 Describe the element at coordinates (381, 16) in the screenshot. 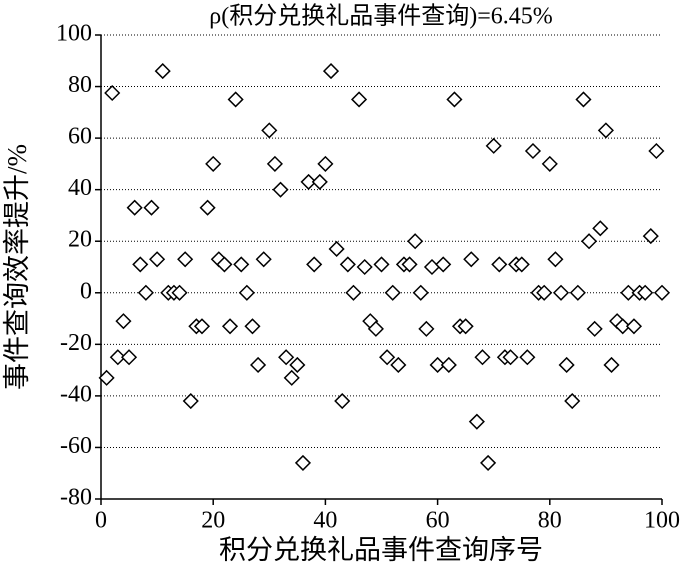

I see `chart-title: ρ(积分兑换礼品事件查询)=6.45%` at that location.